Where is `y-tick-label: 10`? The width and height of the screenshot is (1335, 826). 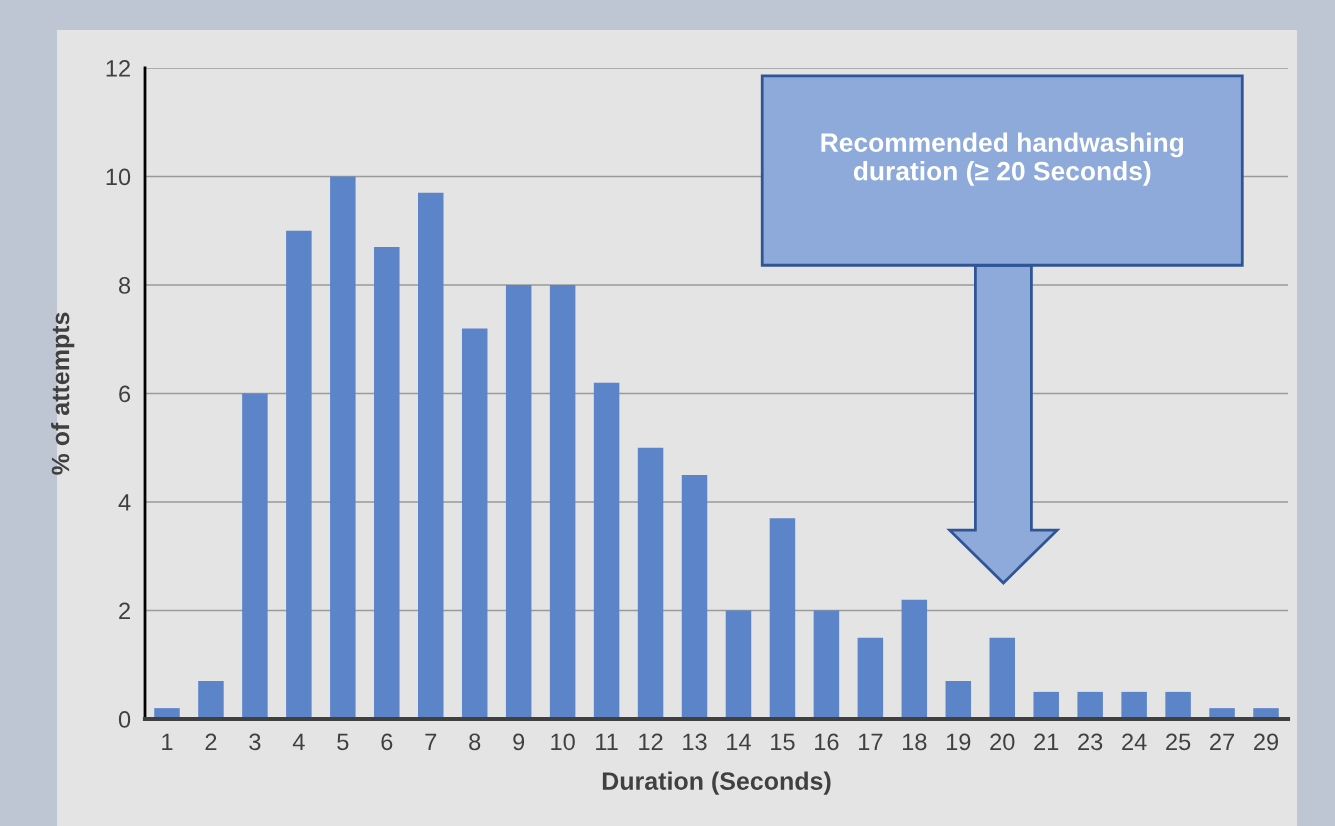
y-tick-label: 10 is located at coordinates (118, 177).